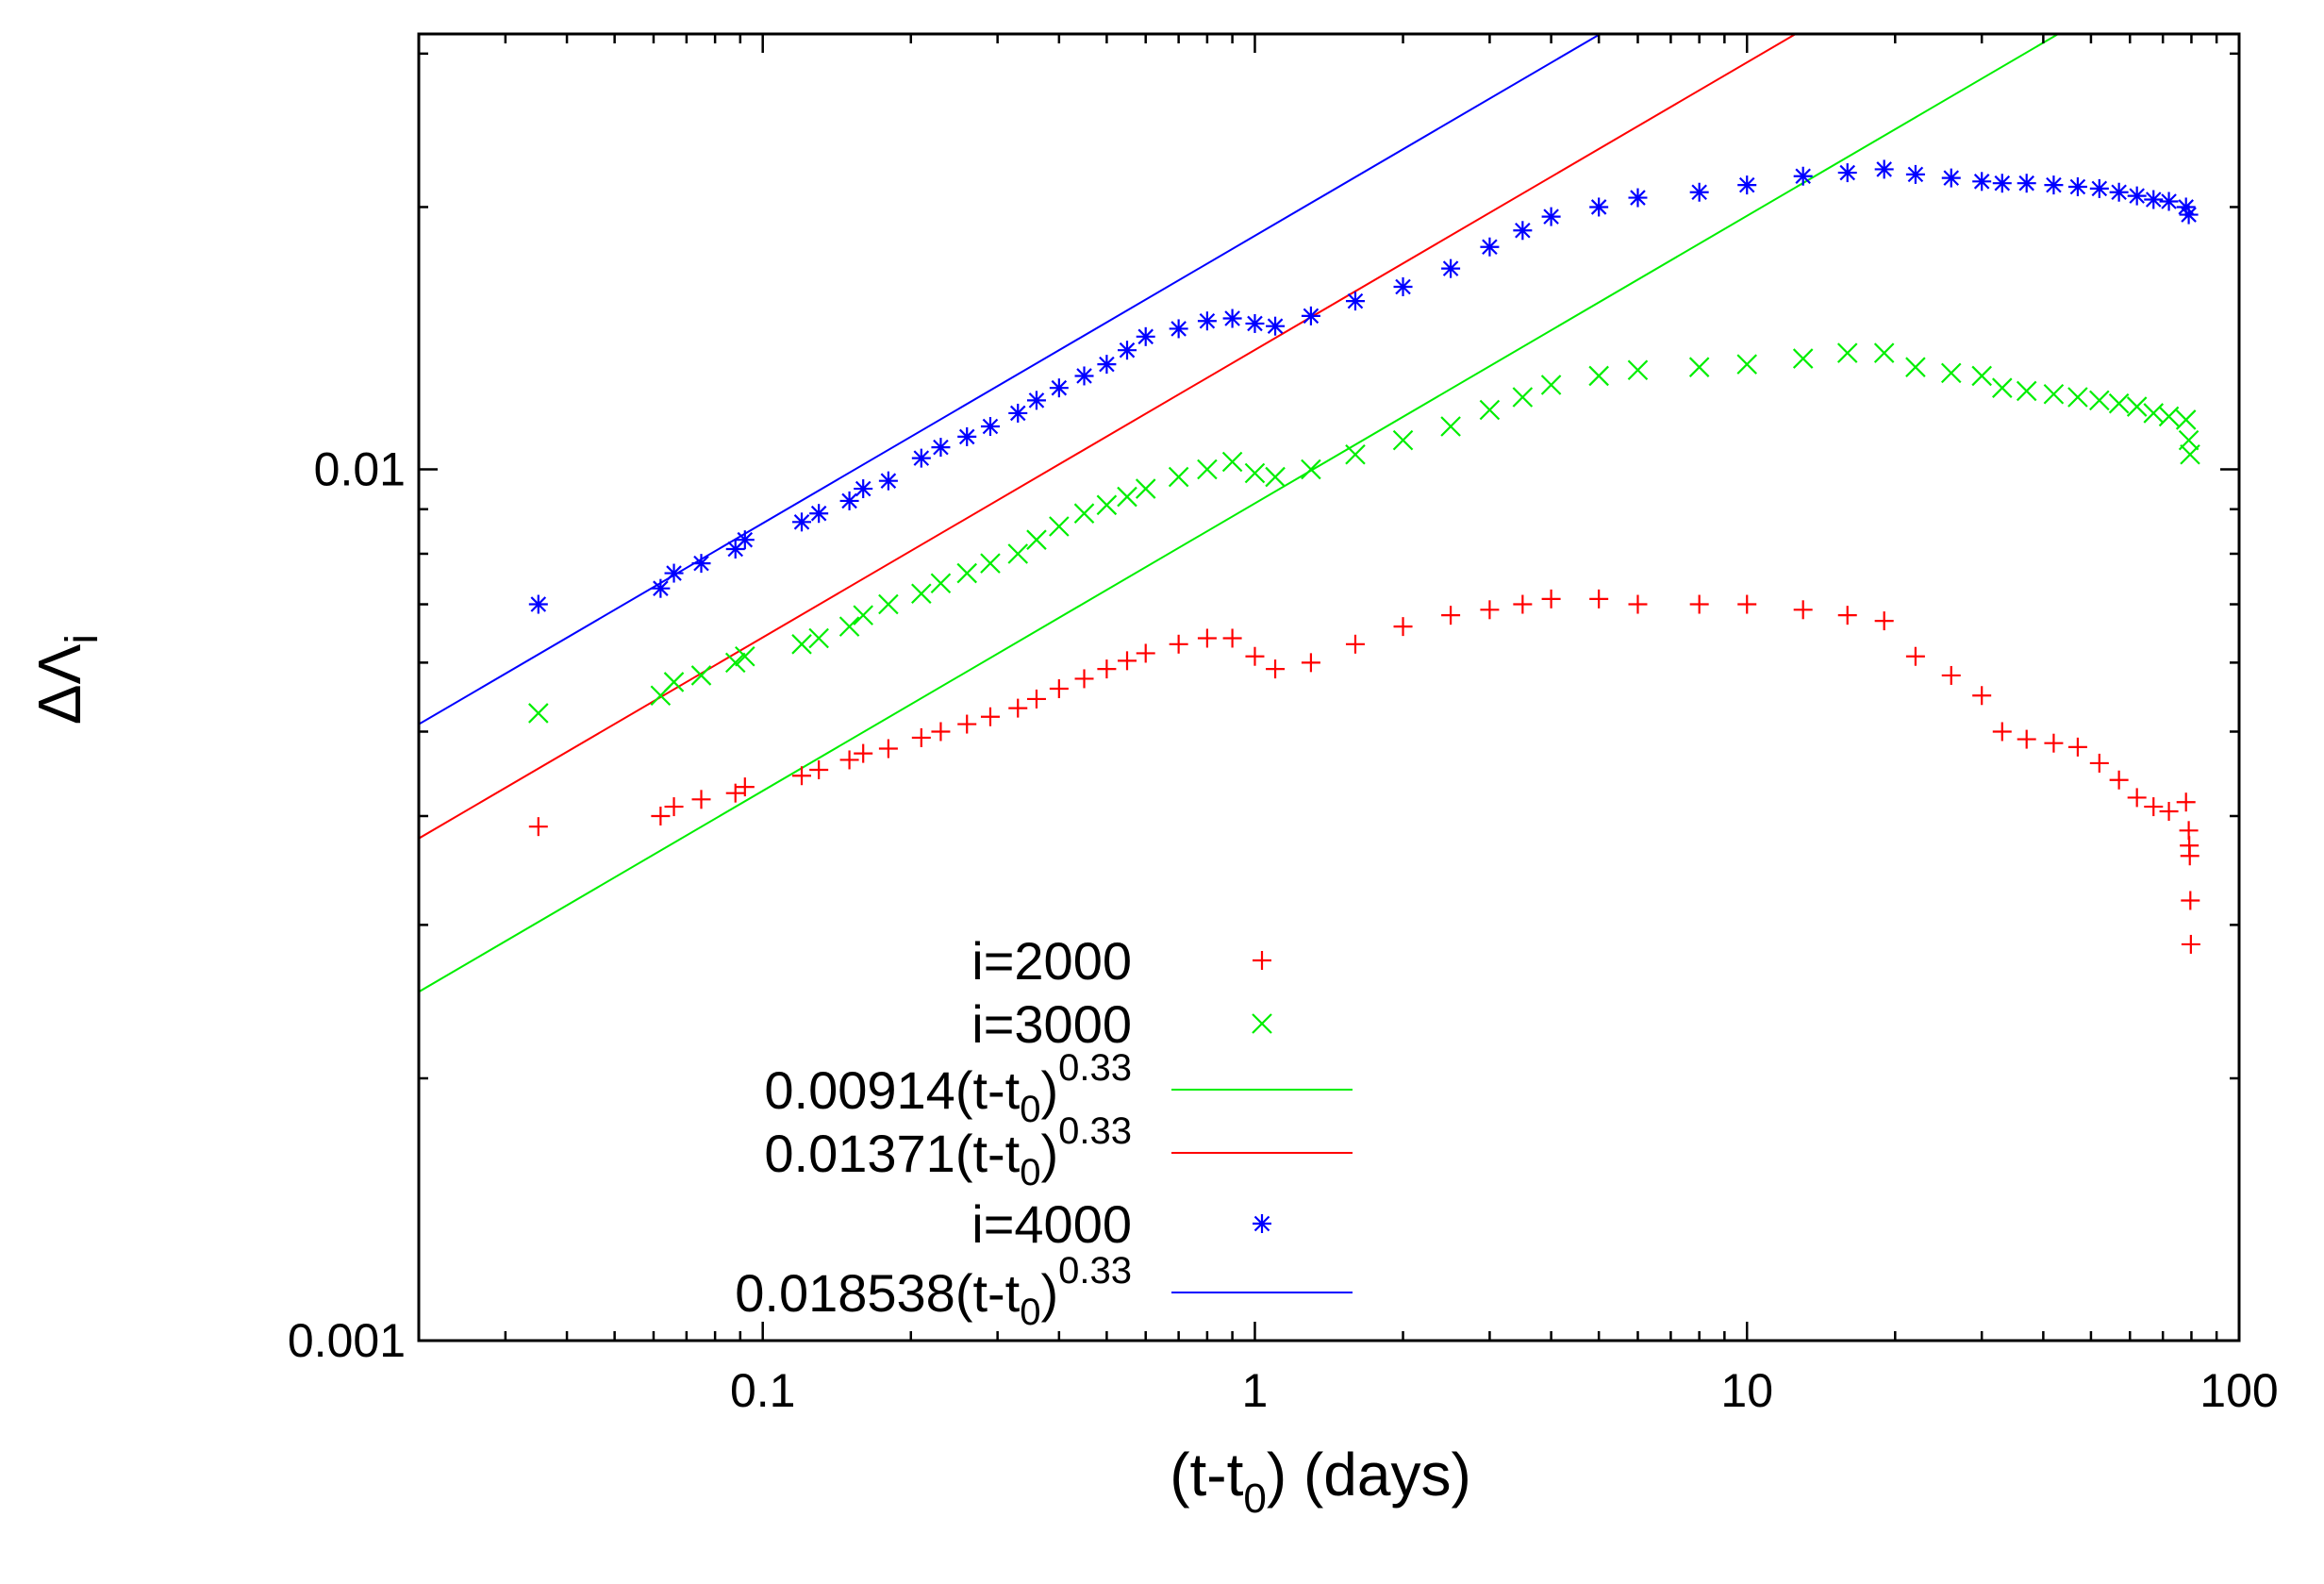 This screenshot has width=2324, height=1584. What do you see at coordinates (360, 468) in the screenshot?
I see `y-tick-label: 0.01` at bounding box center [360, 468].